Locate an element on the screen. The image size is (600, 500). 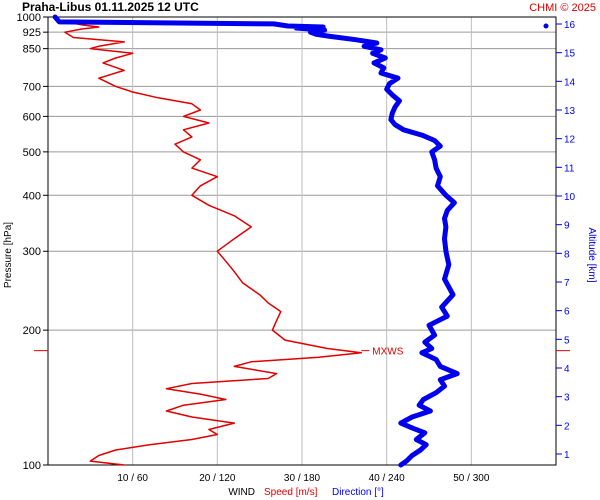
altitude-tick-label: 15 is located at coordinates (570, 54).